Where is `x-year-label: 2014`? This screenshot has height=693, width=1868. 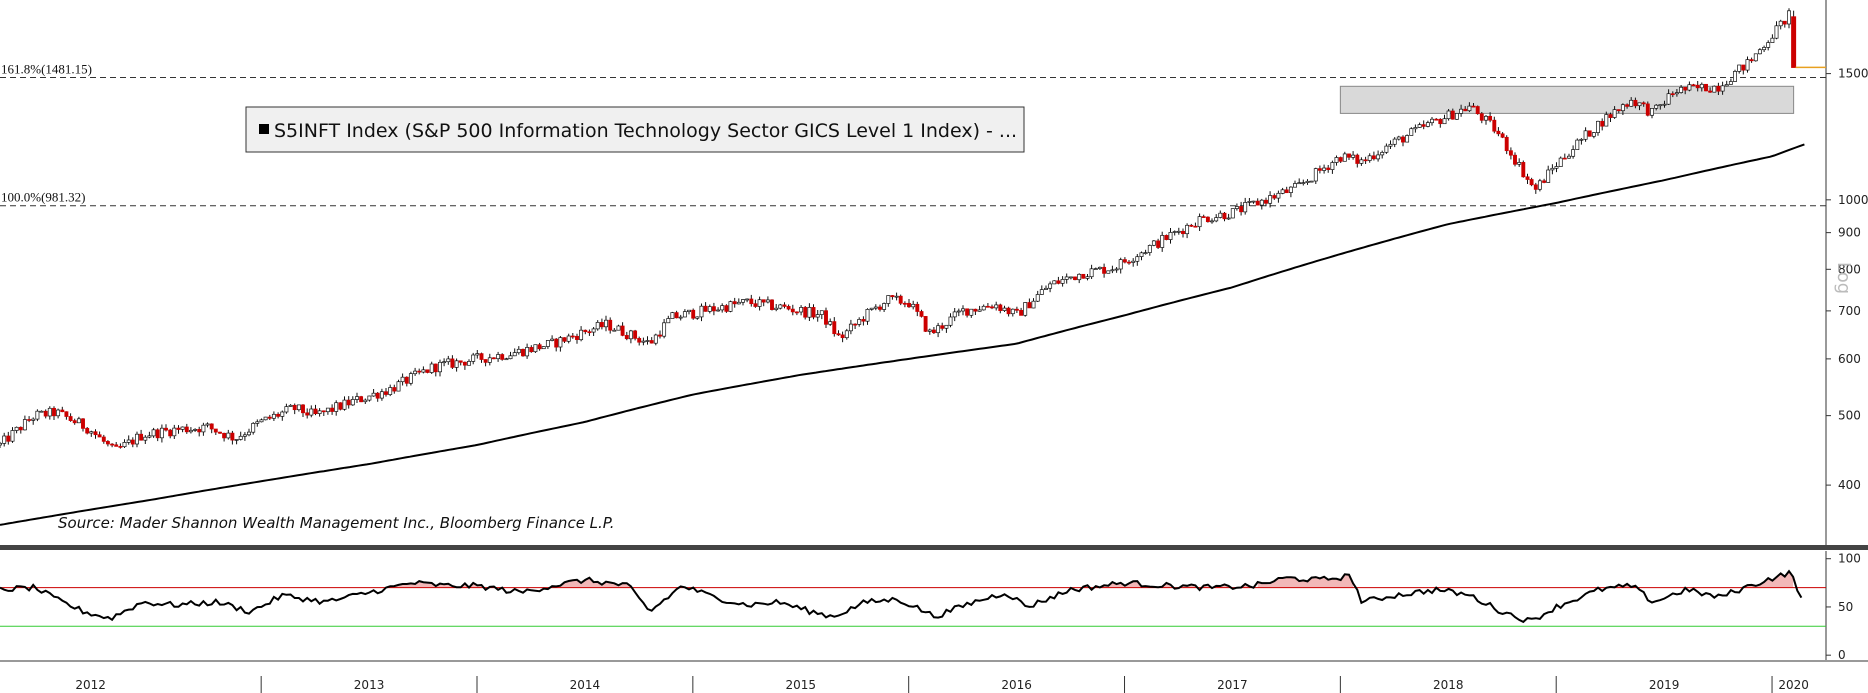 x-year-label: 2014 is located at coordinates (585, 685).